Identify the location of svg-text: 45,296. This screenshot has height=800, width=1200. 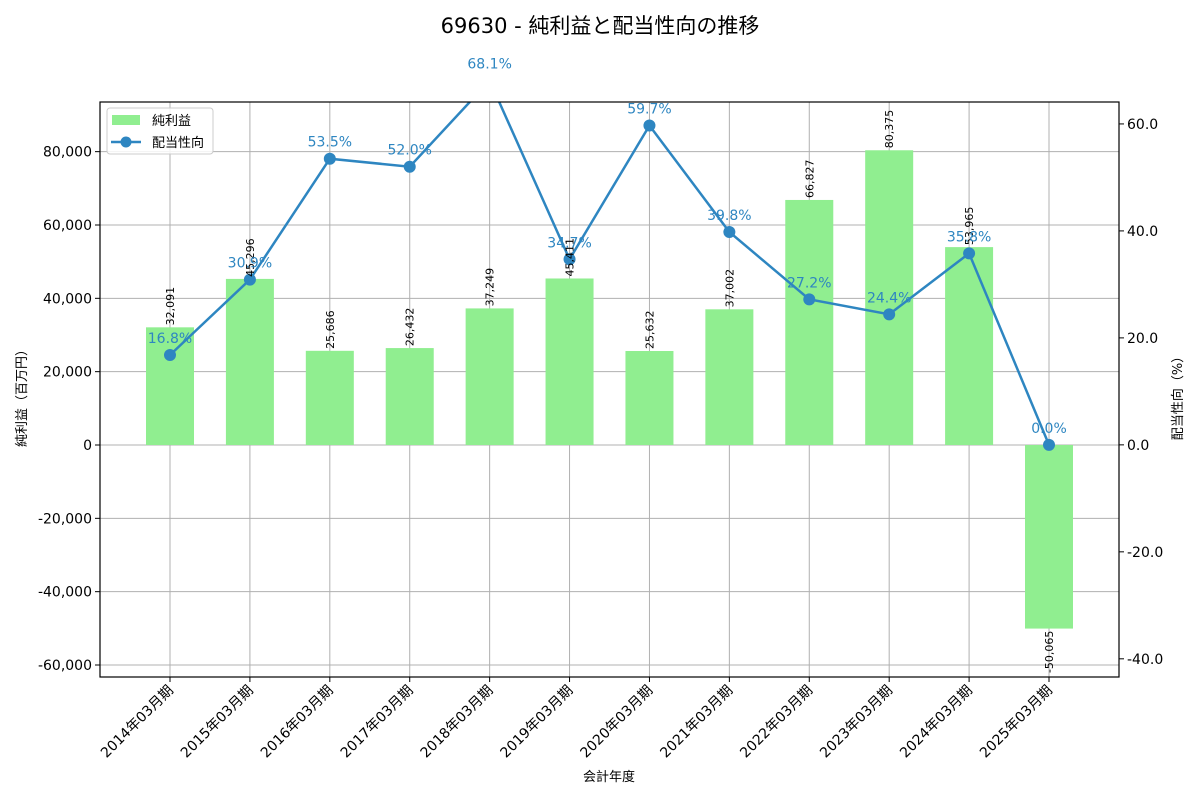
(250, 257).